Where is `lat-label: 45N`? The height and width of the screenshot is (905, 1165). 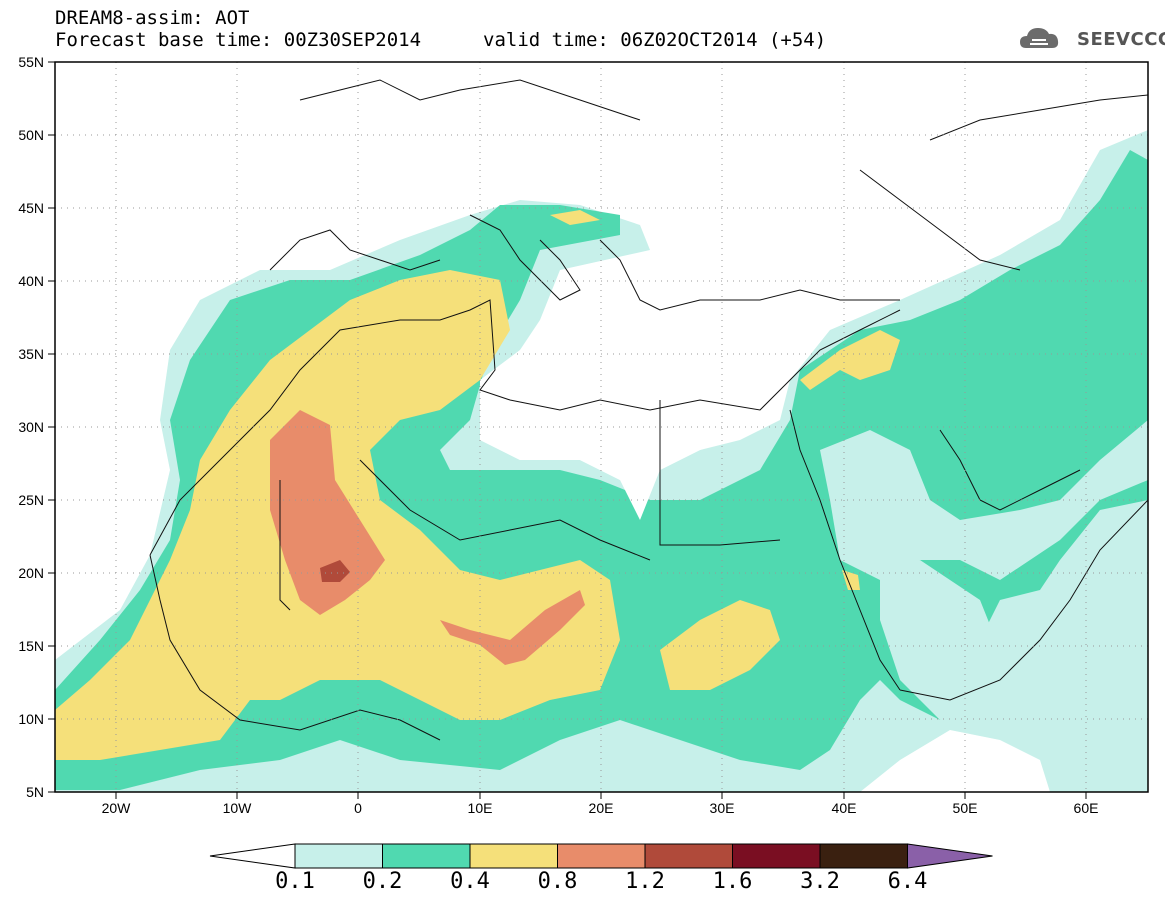
lat-label: 45N is located at coordinates (31, 208).